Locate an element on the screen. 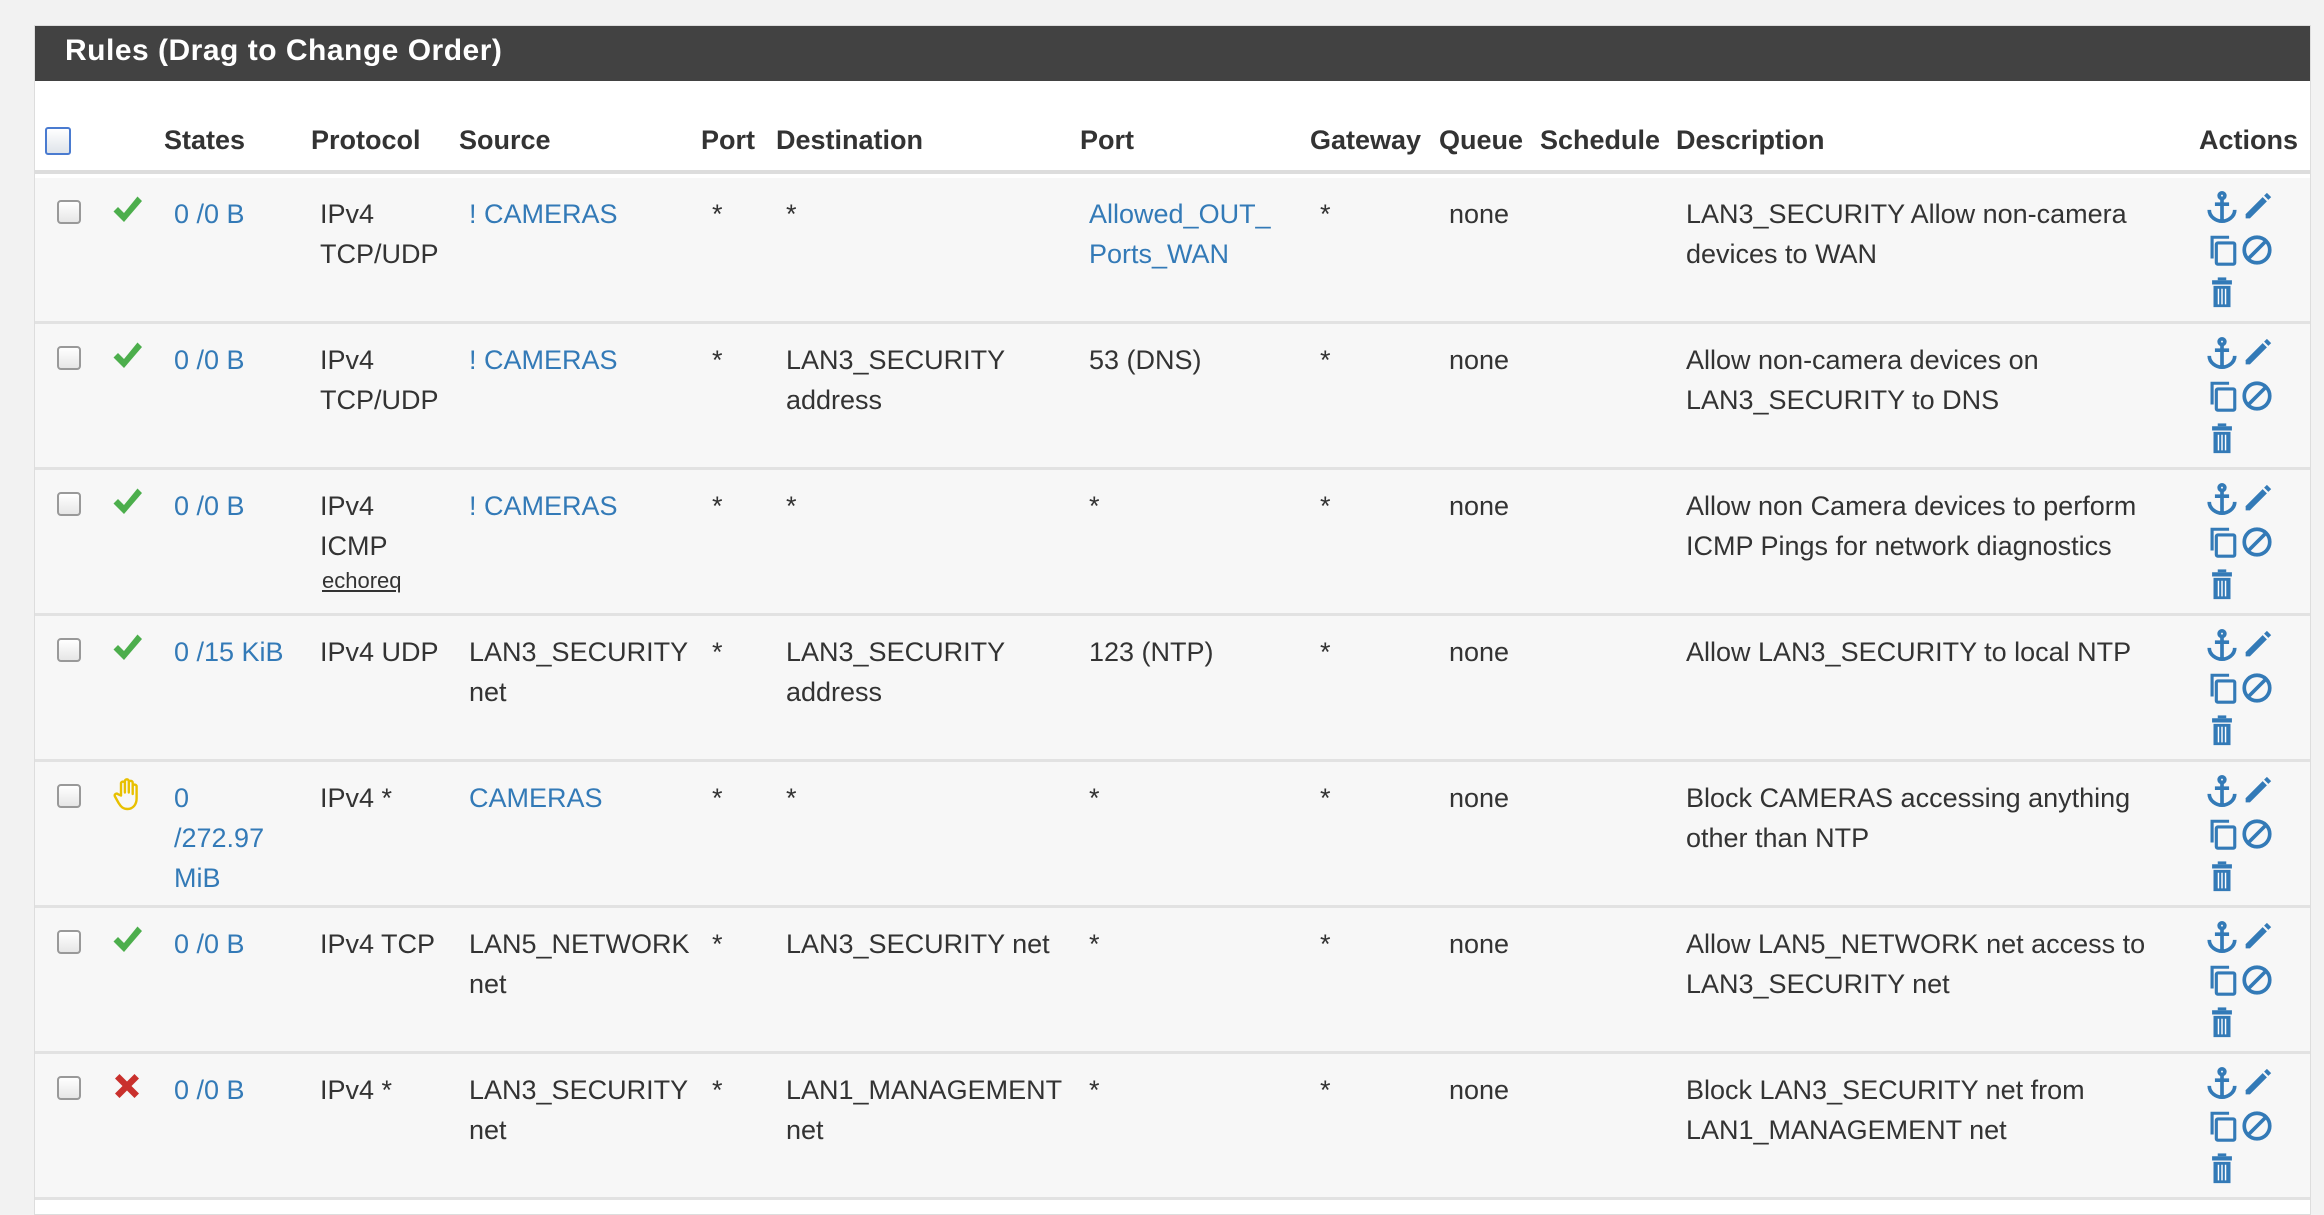 This screenshot has width=2324, height=1215. header-queue: Queue is located at coordinates (1481, 140).